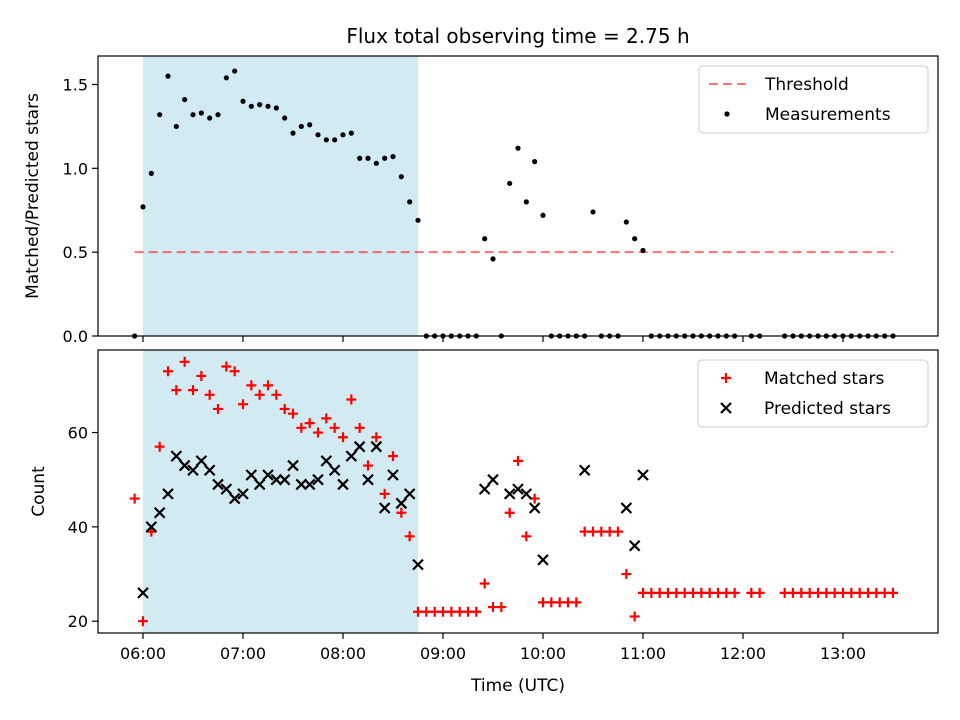  What do you see at coordinates (726, 408) in the screenshot?
I see `legend-predicted-key` at bounding box center [726, 408].